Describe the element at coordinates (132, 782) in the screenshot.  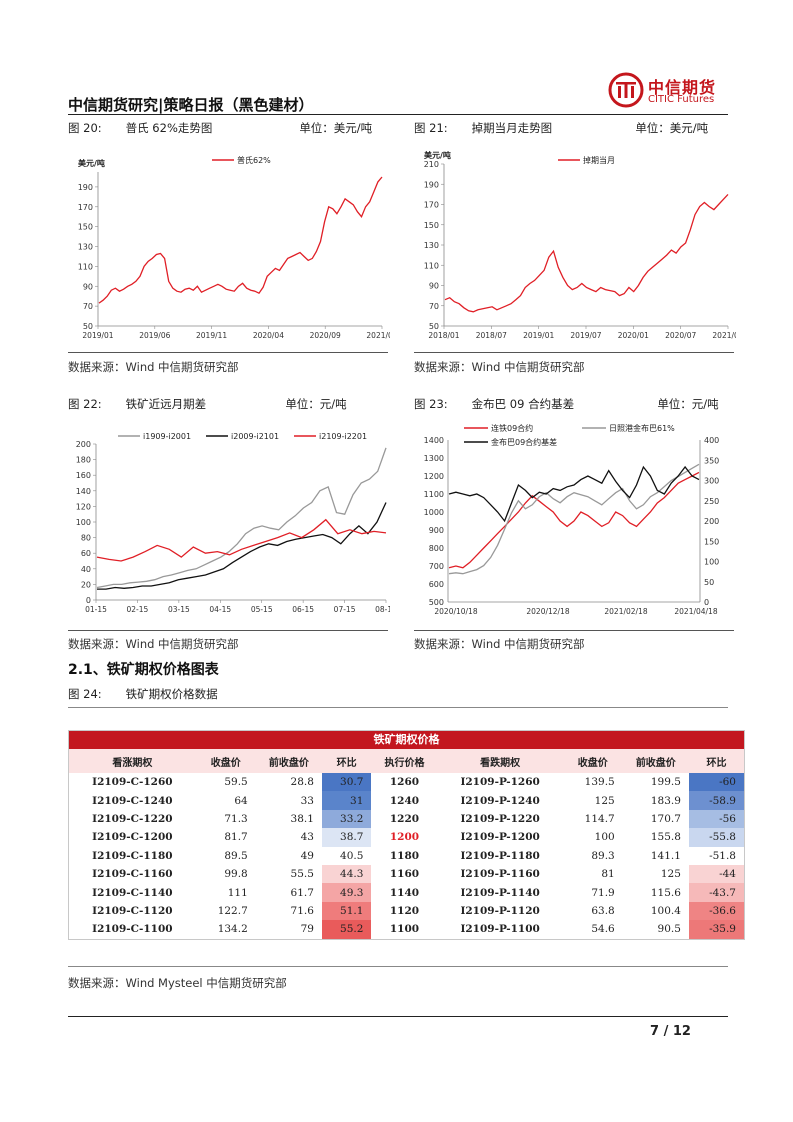
I see `table-cell: I2109-C-1260` at that location.